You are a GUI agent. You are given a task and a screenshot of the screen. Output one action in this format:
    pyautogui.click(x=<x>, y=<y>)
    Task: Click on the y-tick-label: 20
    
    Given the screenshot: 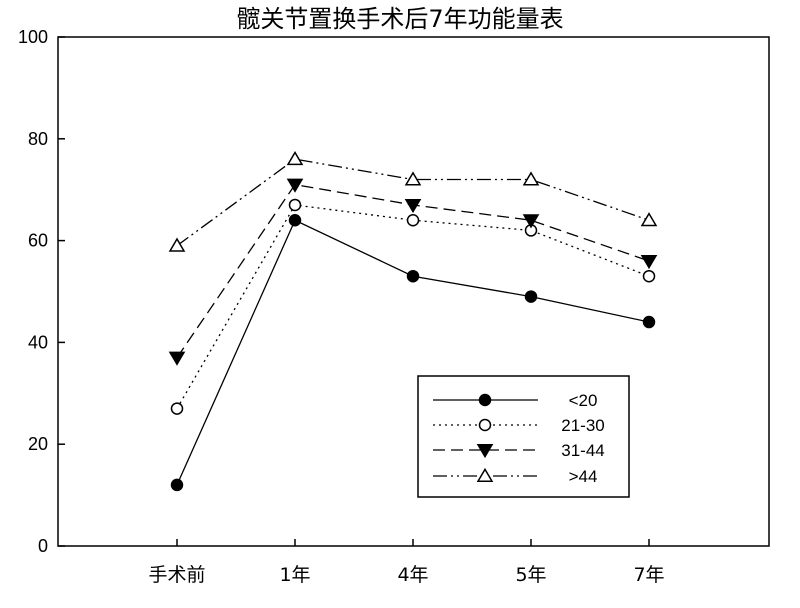 What is the action you would take?
    pyautogui.click(x=38, y=444)
    